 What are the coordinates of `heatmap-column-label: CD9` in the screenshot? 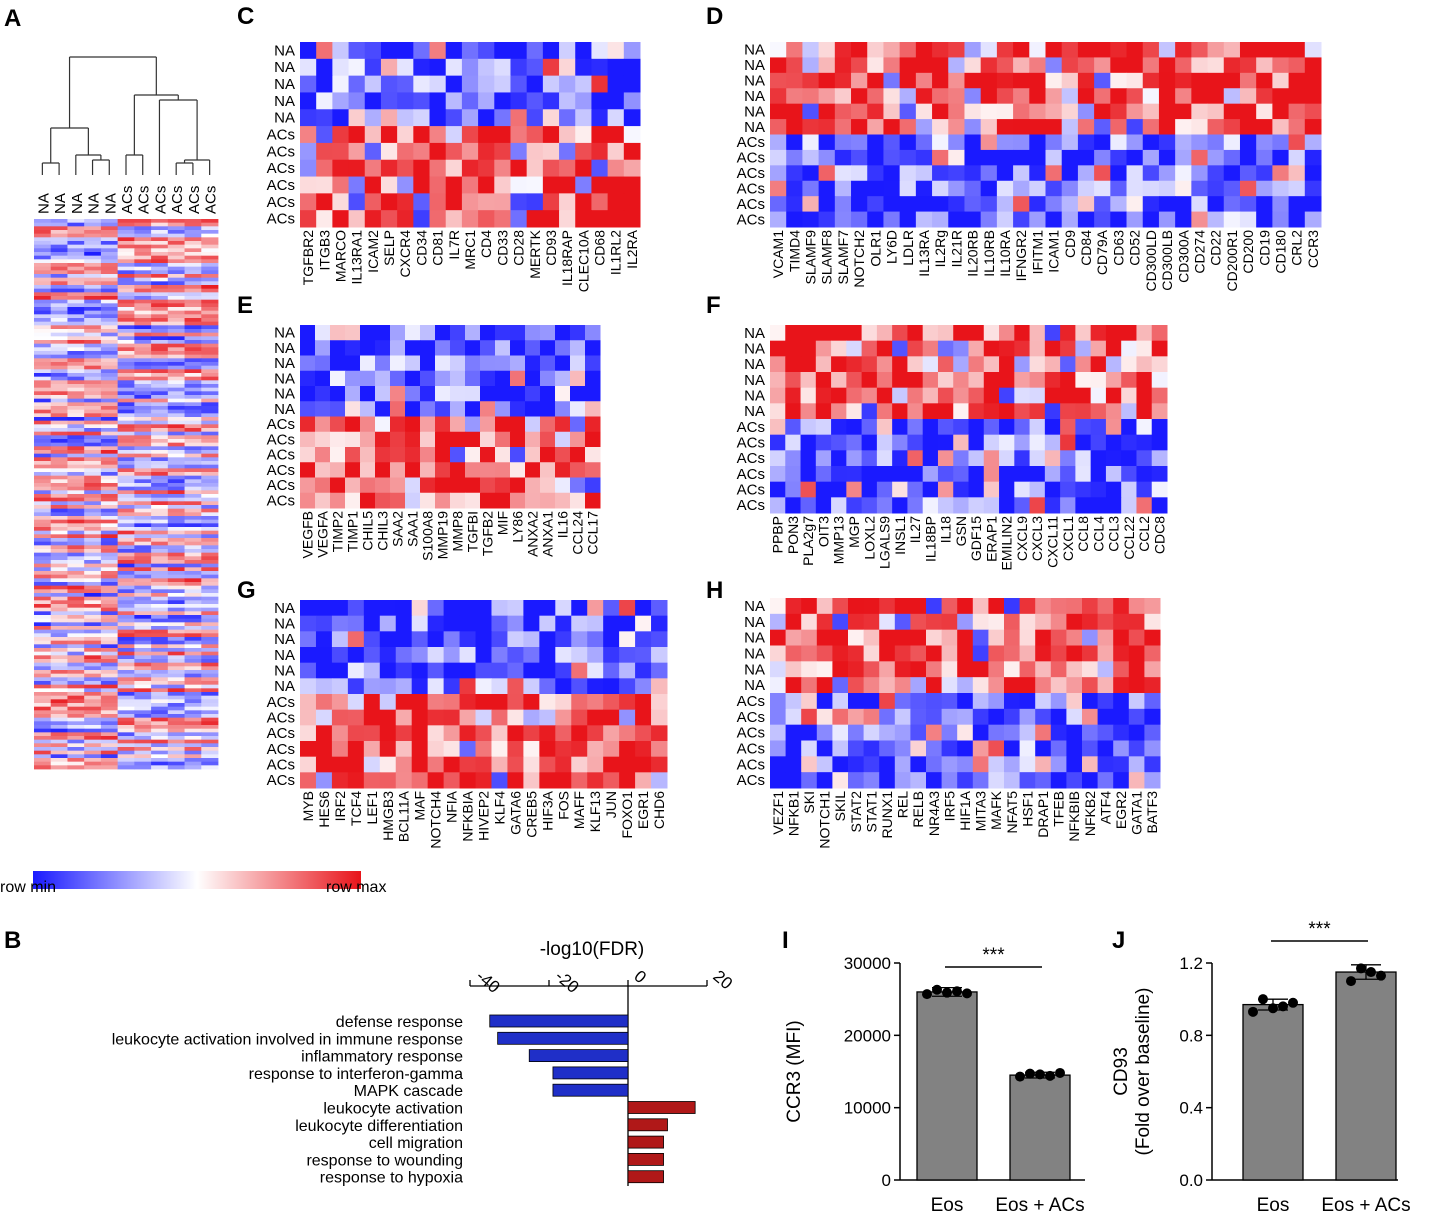 It's located at (1070, 244).